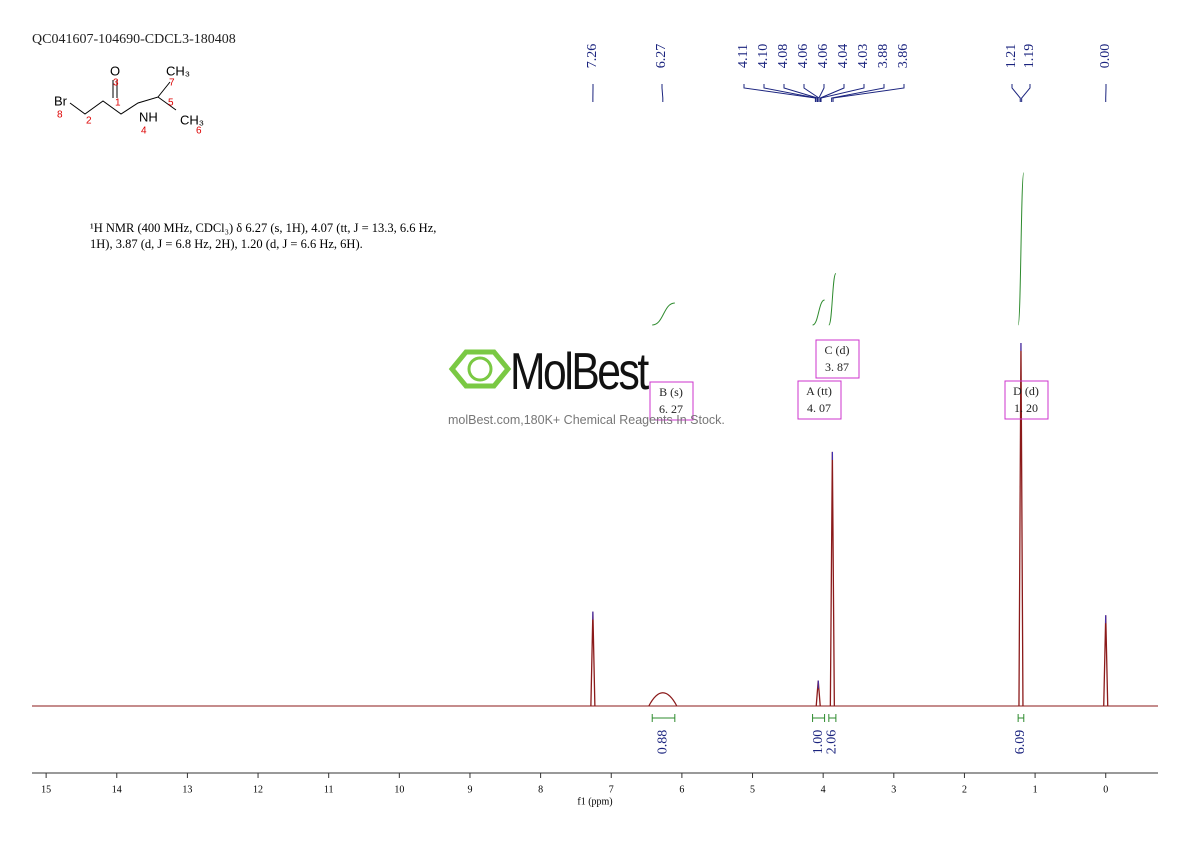 The image size is (1190, 841). Describe the element at coordinates (964, 789) in the screenshot. I see `x-tick-label: 2` at that location.